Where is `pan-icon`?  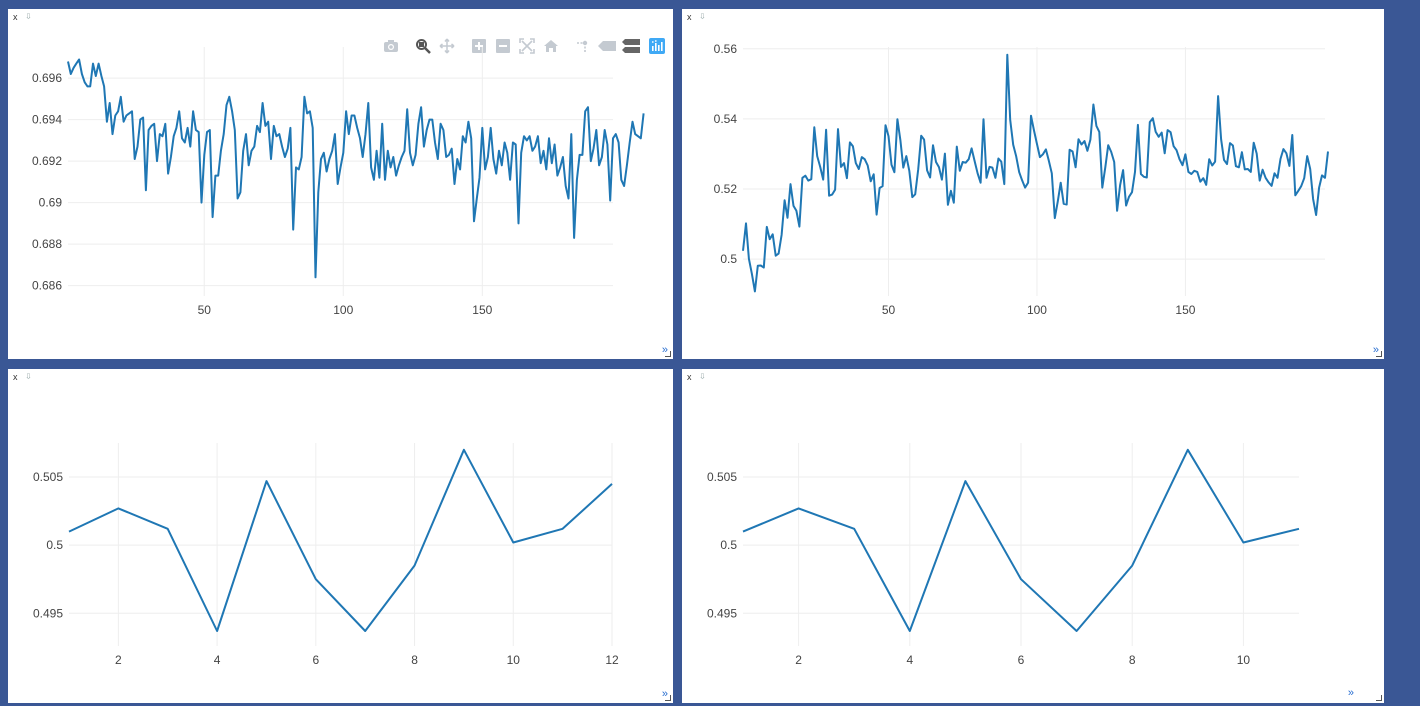
pan-icon is located at coordinates (447, 46).